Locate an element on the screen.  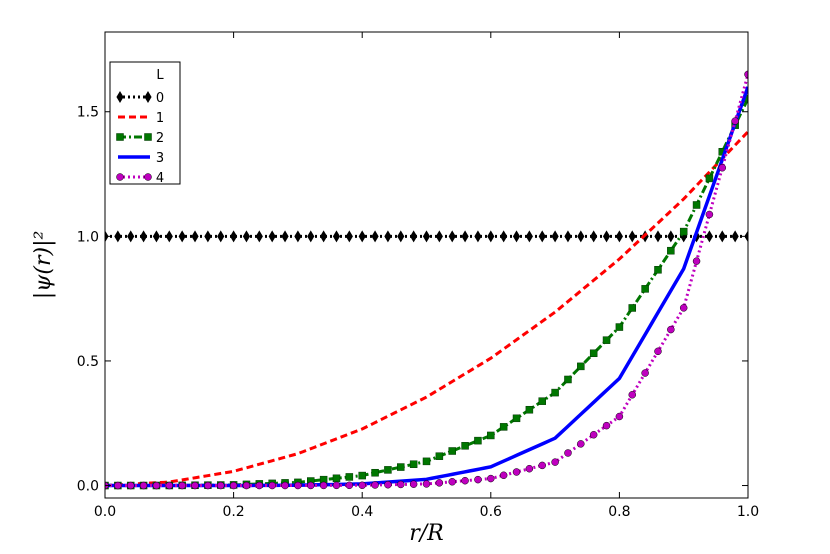
legend-item: 4 is located at coordinates (140, 178).